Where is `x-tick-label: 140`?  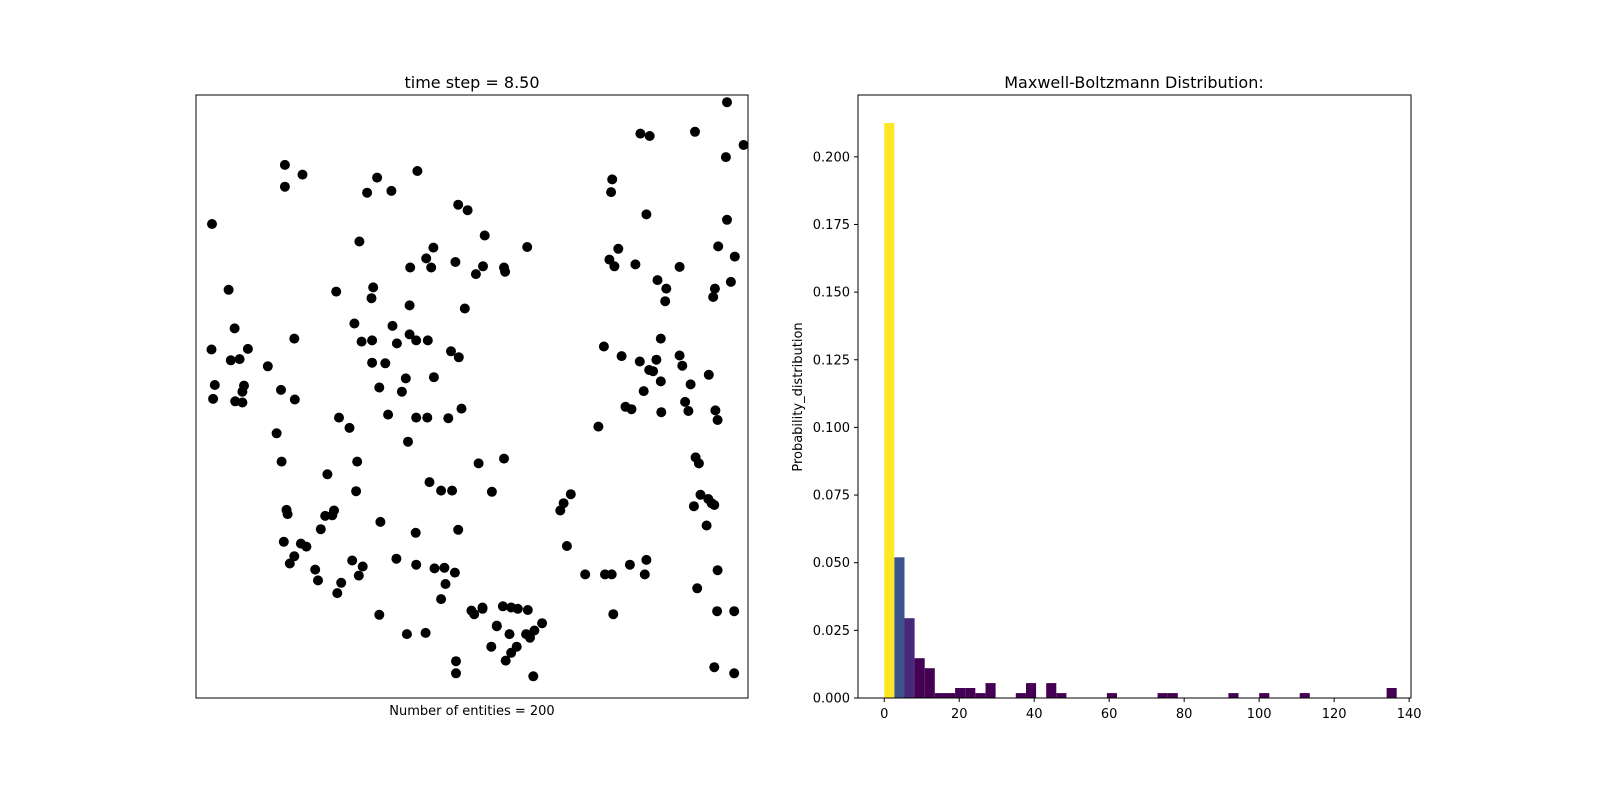
x-tick-label: 140 is located at coordinates (1409, 714).